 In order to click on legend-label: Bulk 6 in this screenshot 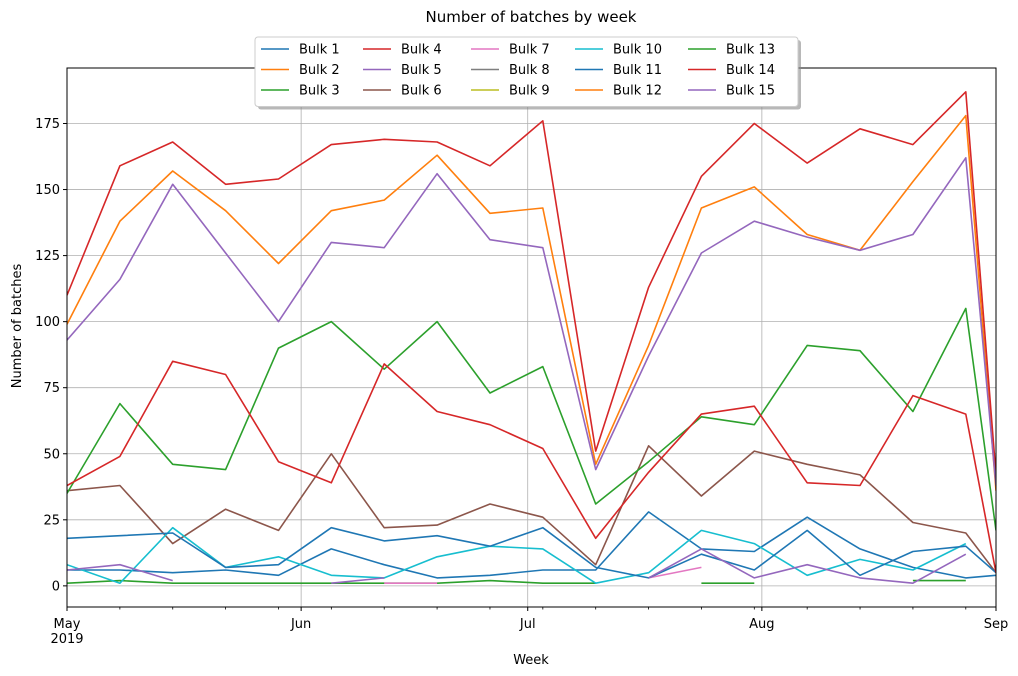, I will do `click(421, 91)`.